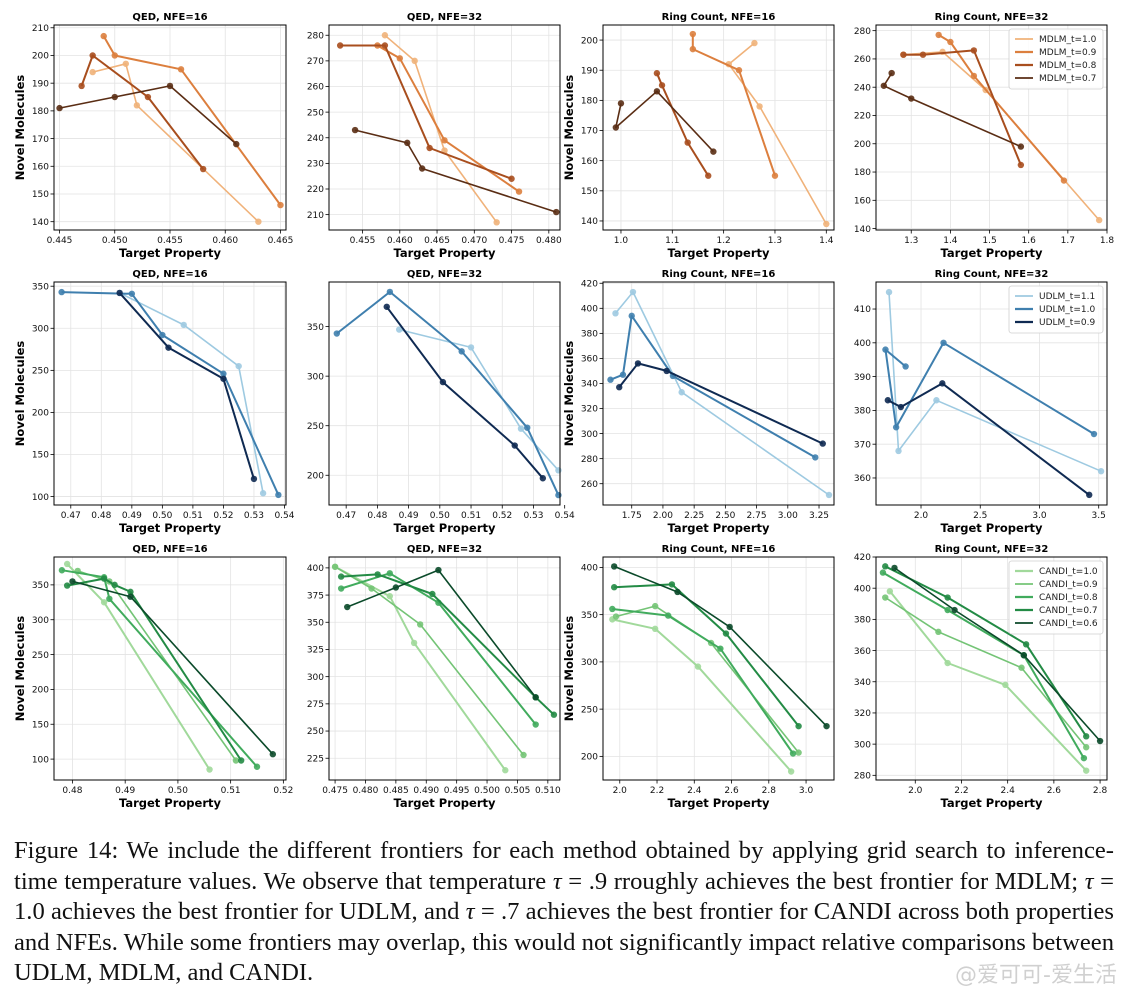 The width and height of the screenshot is (1129, 997). I want to click on legend-label: CANDI_t=0.8, so click(1068, 598).